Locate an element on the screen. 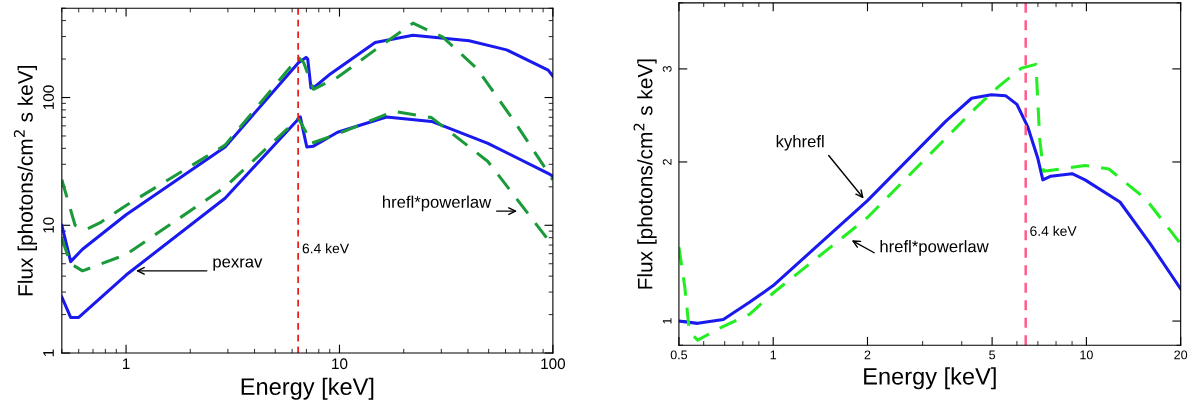 Image resolution: width=1189 pixels, height=411 pixels. x-tick-label: 20 is located at coordinates (1181, 355).